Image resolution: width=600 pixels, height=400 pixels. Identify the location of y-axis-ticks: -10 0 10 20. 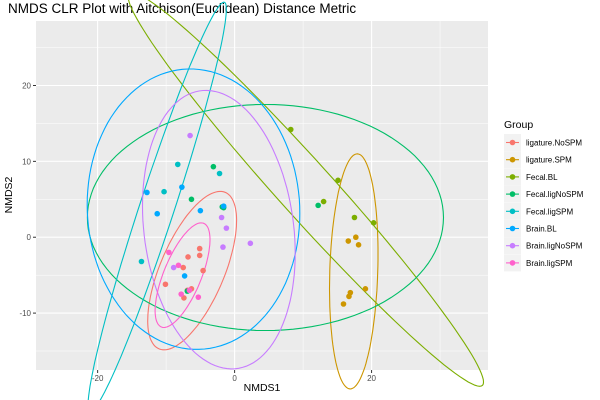
(27, 199).